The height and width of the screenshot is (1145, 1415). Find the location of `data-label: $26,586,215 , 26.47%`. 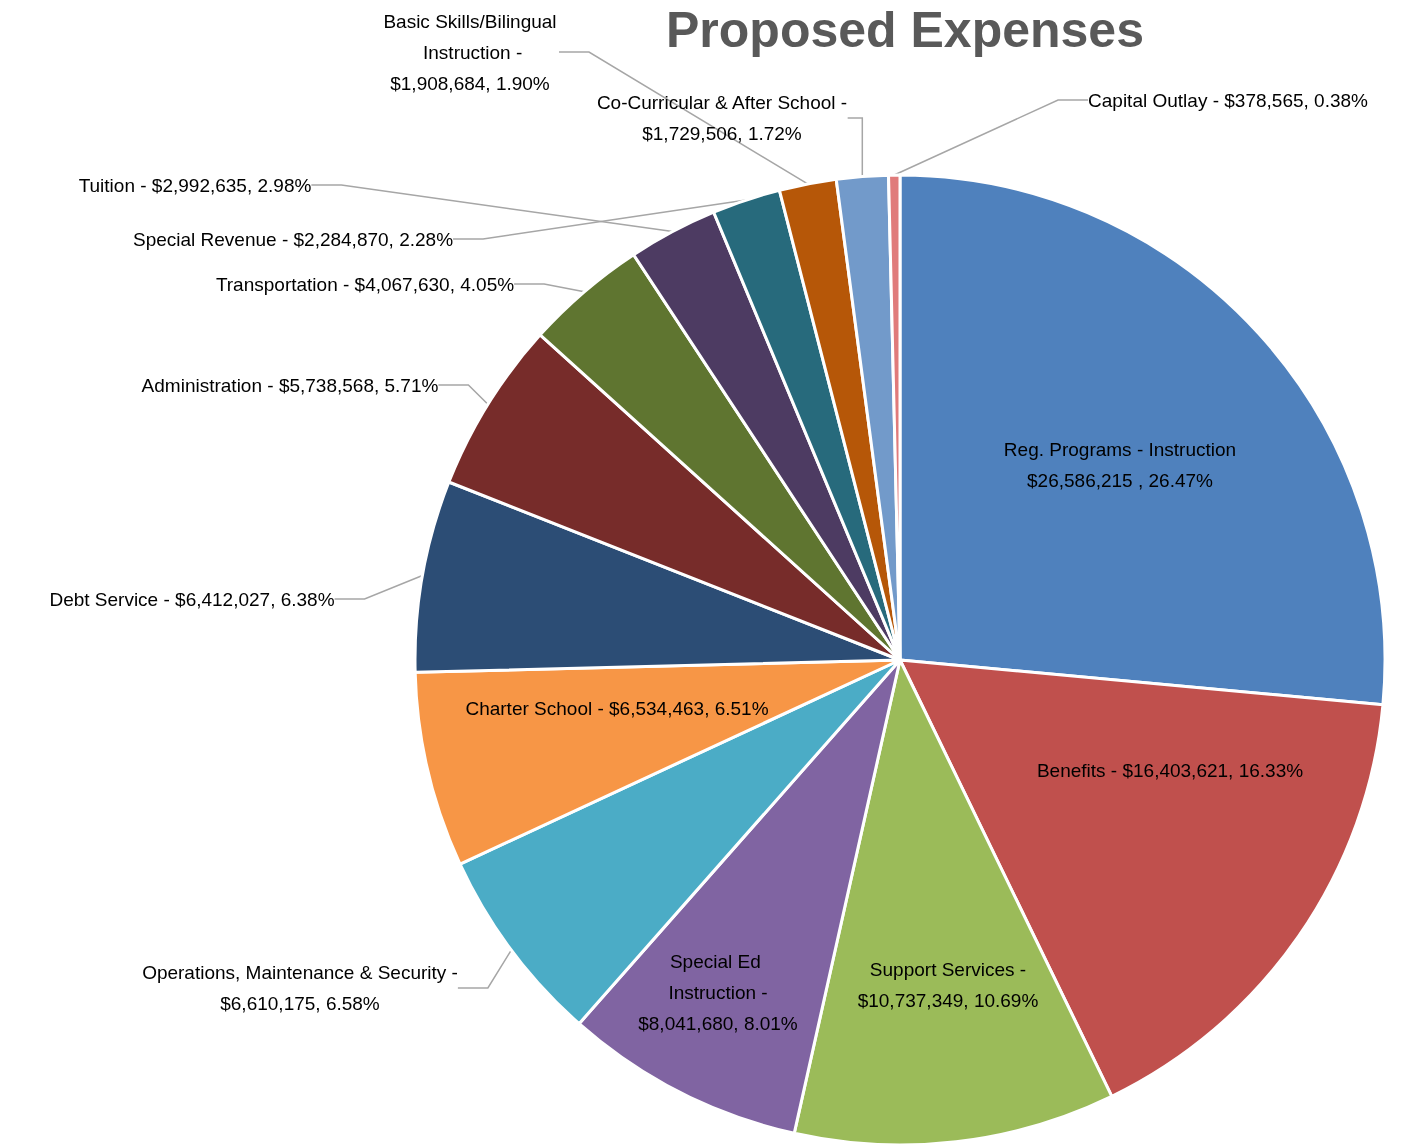

data-label: $26,586,215 , 26.47% is located at coordinates (1120, 480).